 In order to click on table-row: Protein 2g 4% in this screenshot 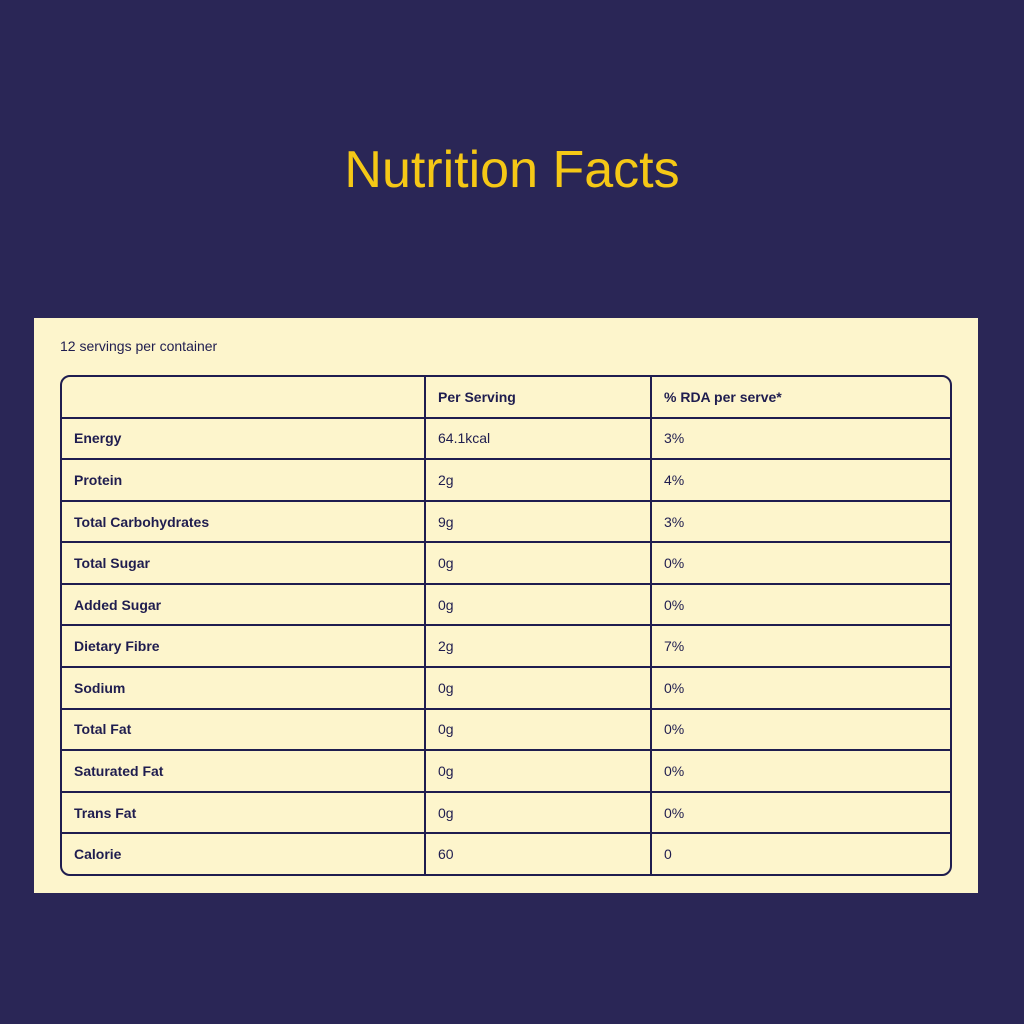, I will do `click(506, 480)`.